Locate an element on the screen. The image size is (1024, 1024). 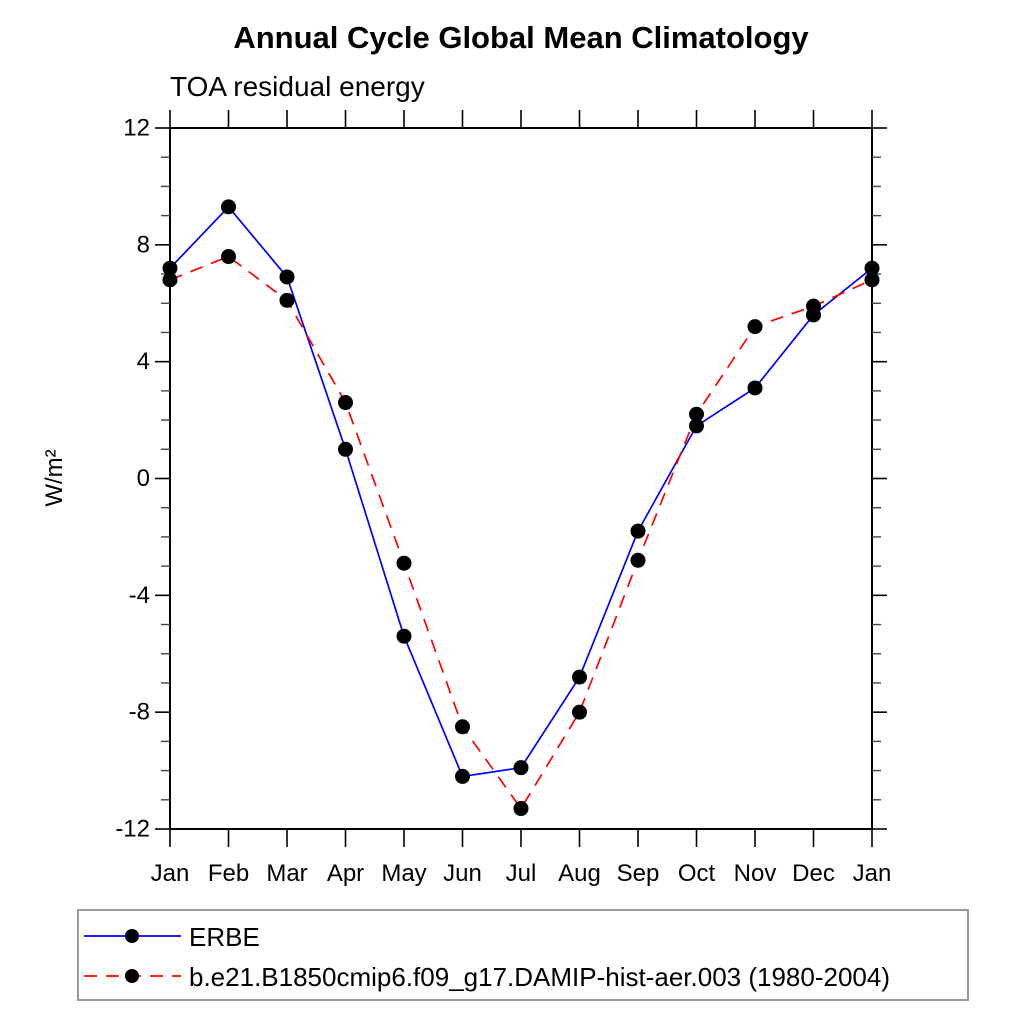
chart-subtitle: TOA residual energy is located at coordinates (297, 86).